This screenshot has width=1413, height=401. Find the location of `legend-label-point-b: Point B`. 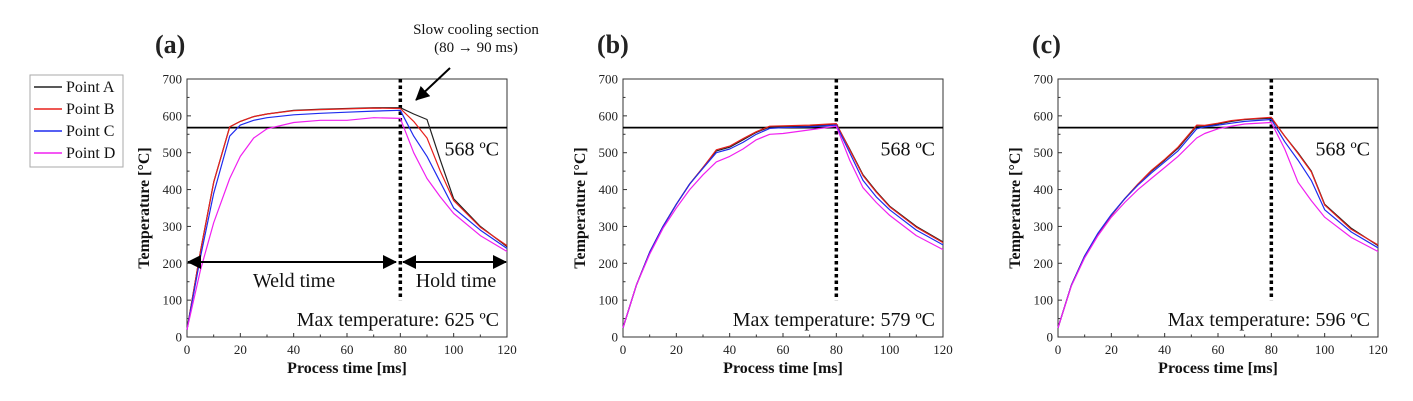

legend-label-point-b: Point B is located at coordinates (90, 109).